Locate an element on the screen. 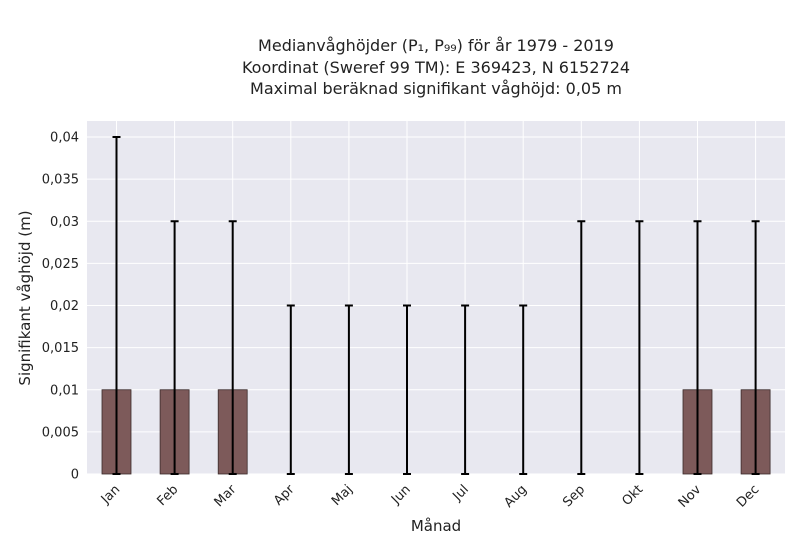 This screenshot has height=550, width=800. y-tick-label: 0,035 is located at coordinates (60, 180).